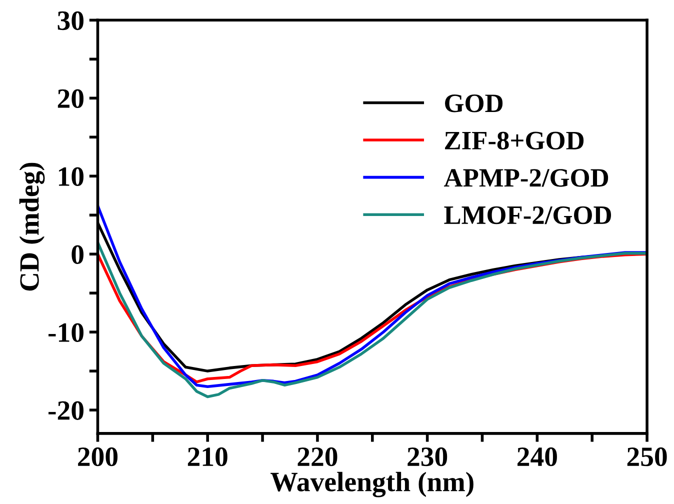 This screenshot has height=504, width=674. I want to click on y-tick-label: 10, so click(71, 176).